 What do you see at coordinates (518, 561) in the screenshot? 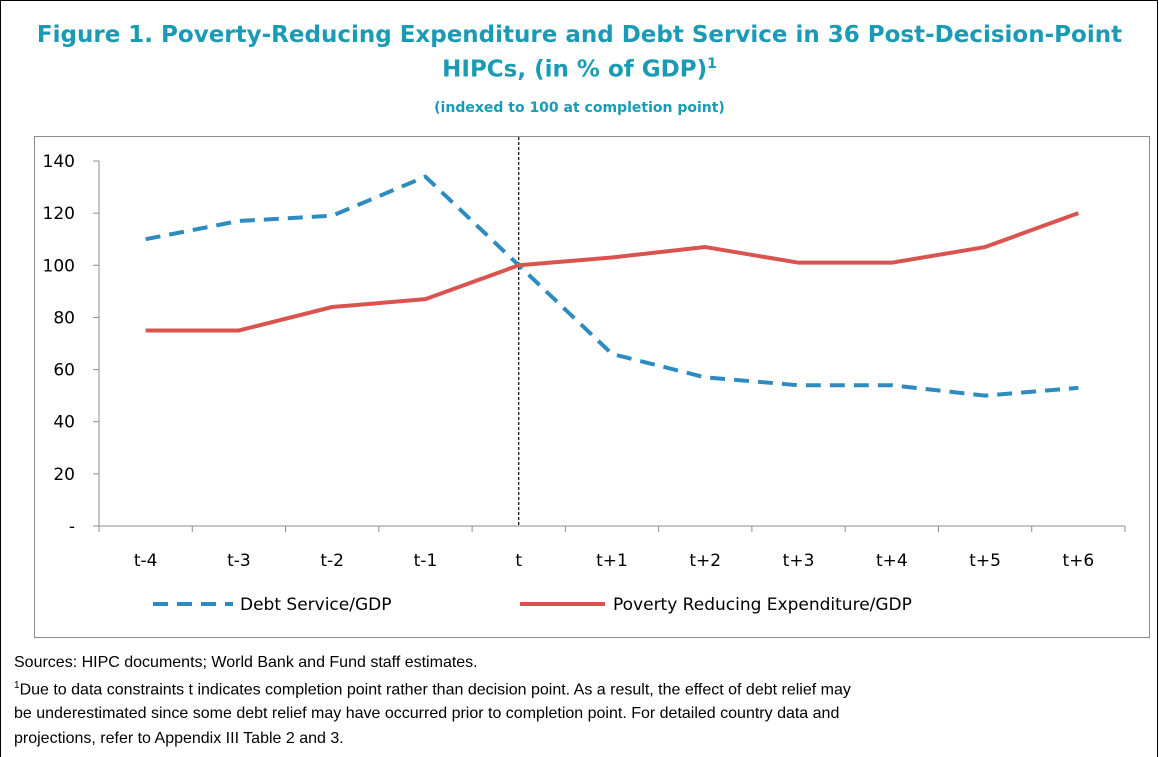
I see `x-tick-label: t` at bounding box center [518, 561].